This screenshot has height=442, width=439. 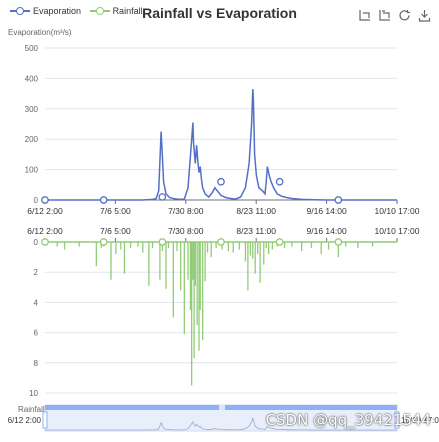 I want to click on datazoom-right-handle, so click(x=397, y=420).